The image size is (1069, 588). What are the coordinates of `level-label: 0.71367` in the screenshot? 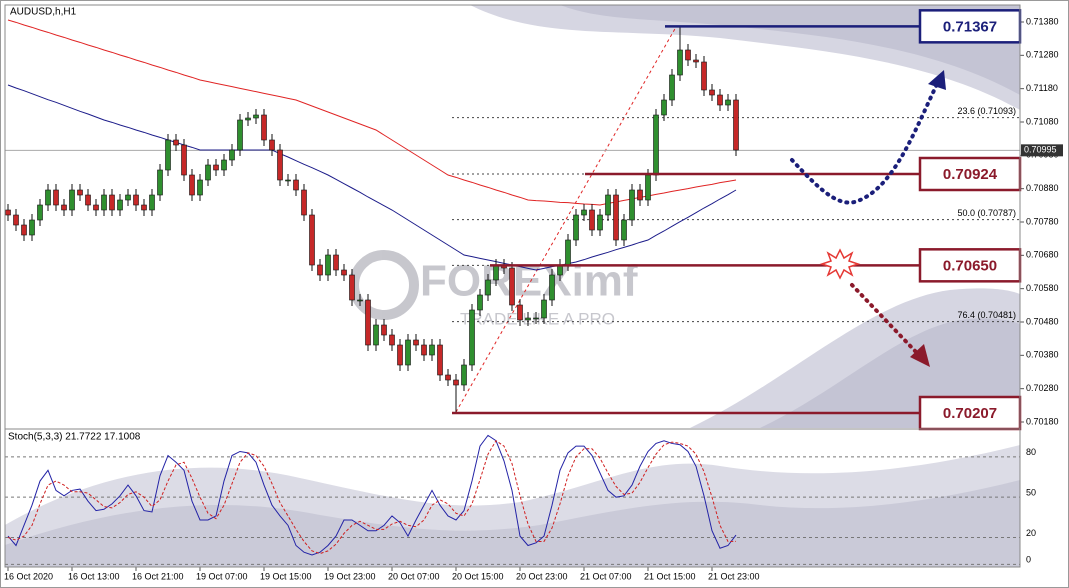 It's located at (970, 26).